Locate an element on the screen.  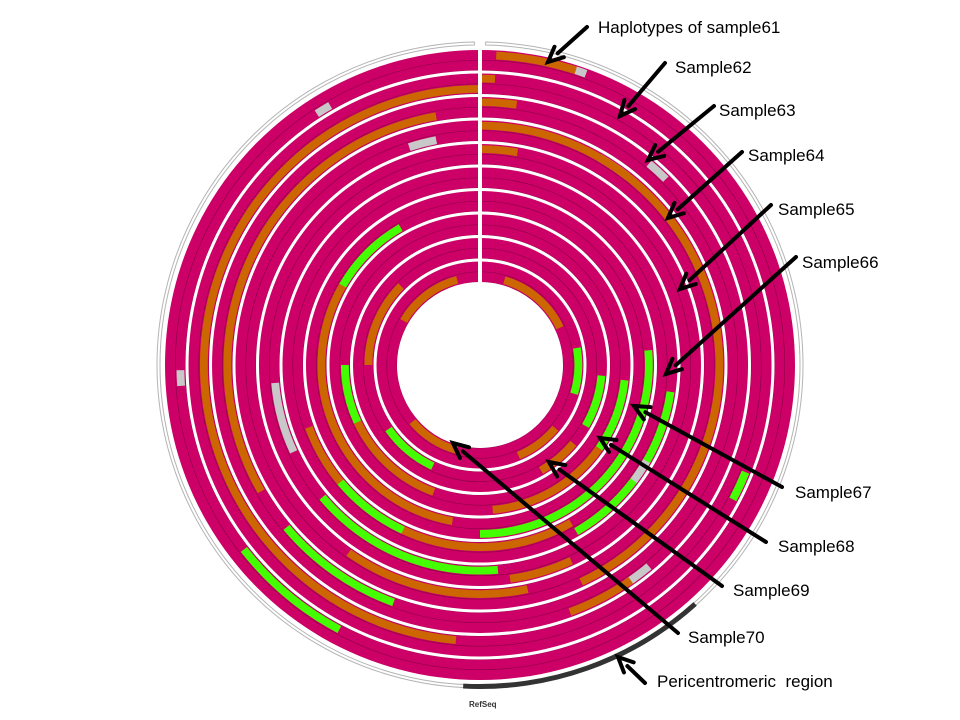
ring-separator-s70 is located at coordinates (480, 365).